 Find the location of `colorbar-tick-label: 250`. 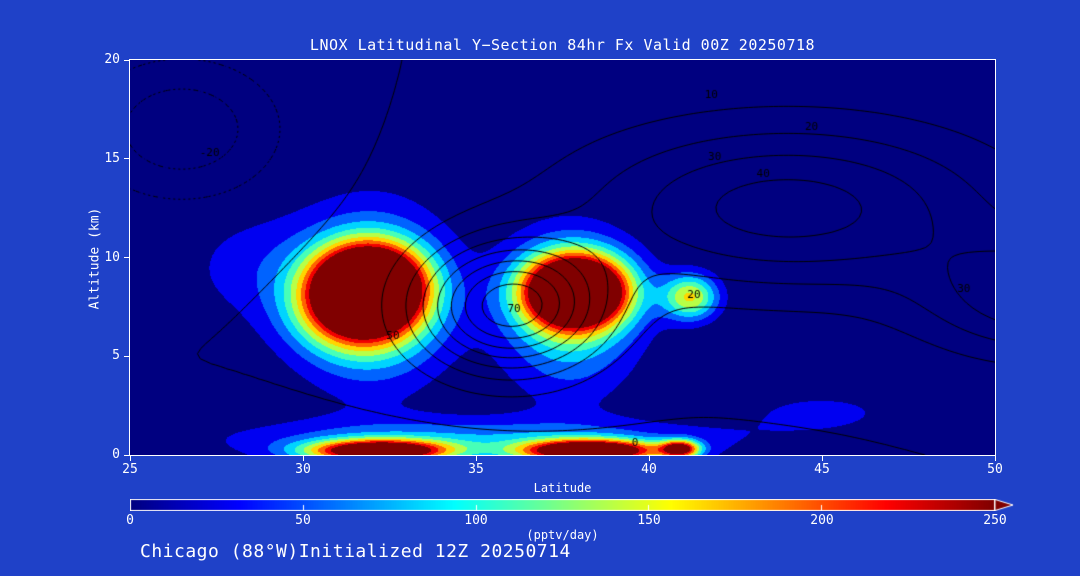

colorbar-tick-label: 250 is located at coordinates (995, 520).